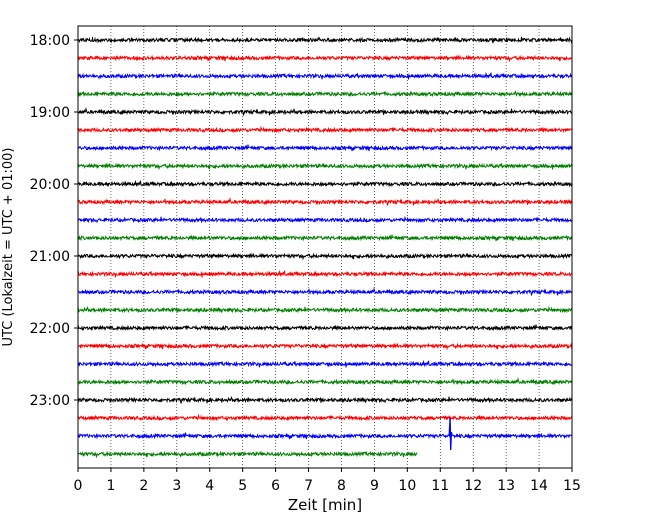 This screenshot has width=650, height=520. Describe the element at coordinates (440, 486) in the screenshot. I see `x-tick-label: 11` at that location.